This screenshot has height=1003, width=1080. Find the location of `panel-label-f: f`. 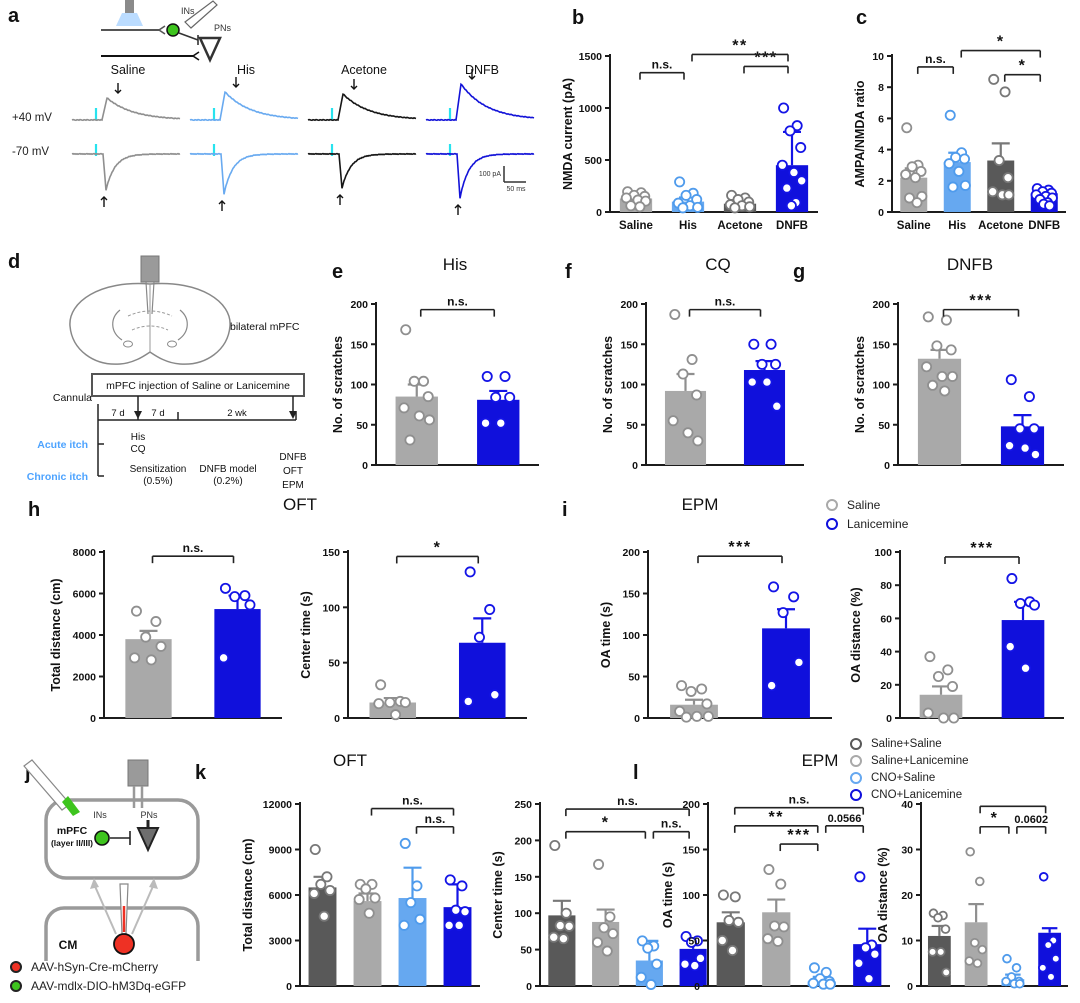

panel-label-f: f is located at coordinates (568, 272).